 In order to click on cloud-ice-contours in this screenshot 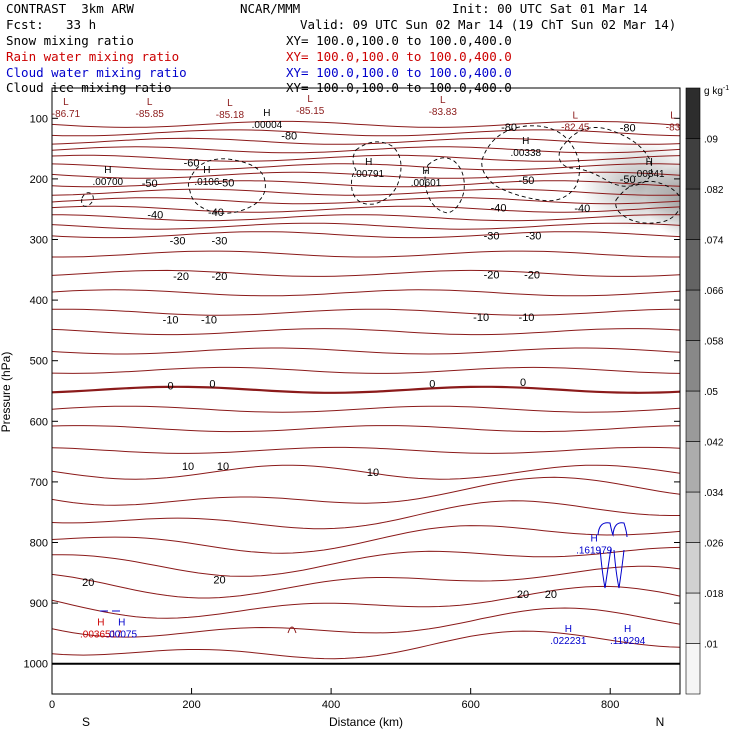, I will do `click(380, 174)`.